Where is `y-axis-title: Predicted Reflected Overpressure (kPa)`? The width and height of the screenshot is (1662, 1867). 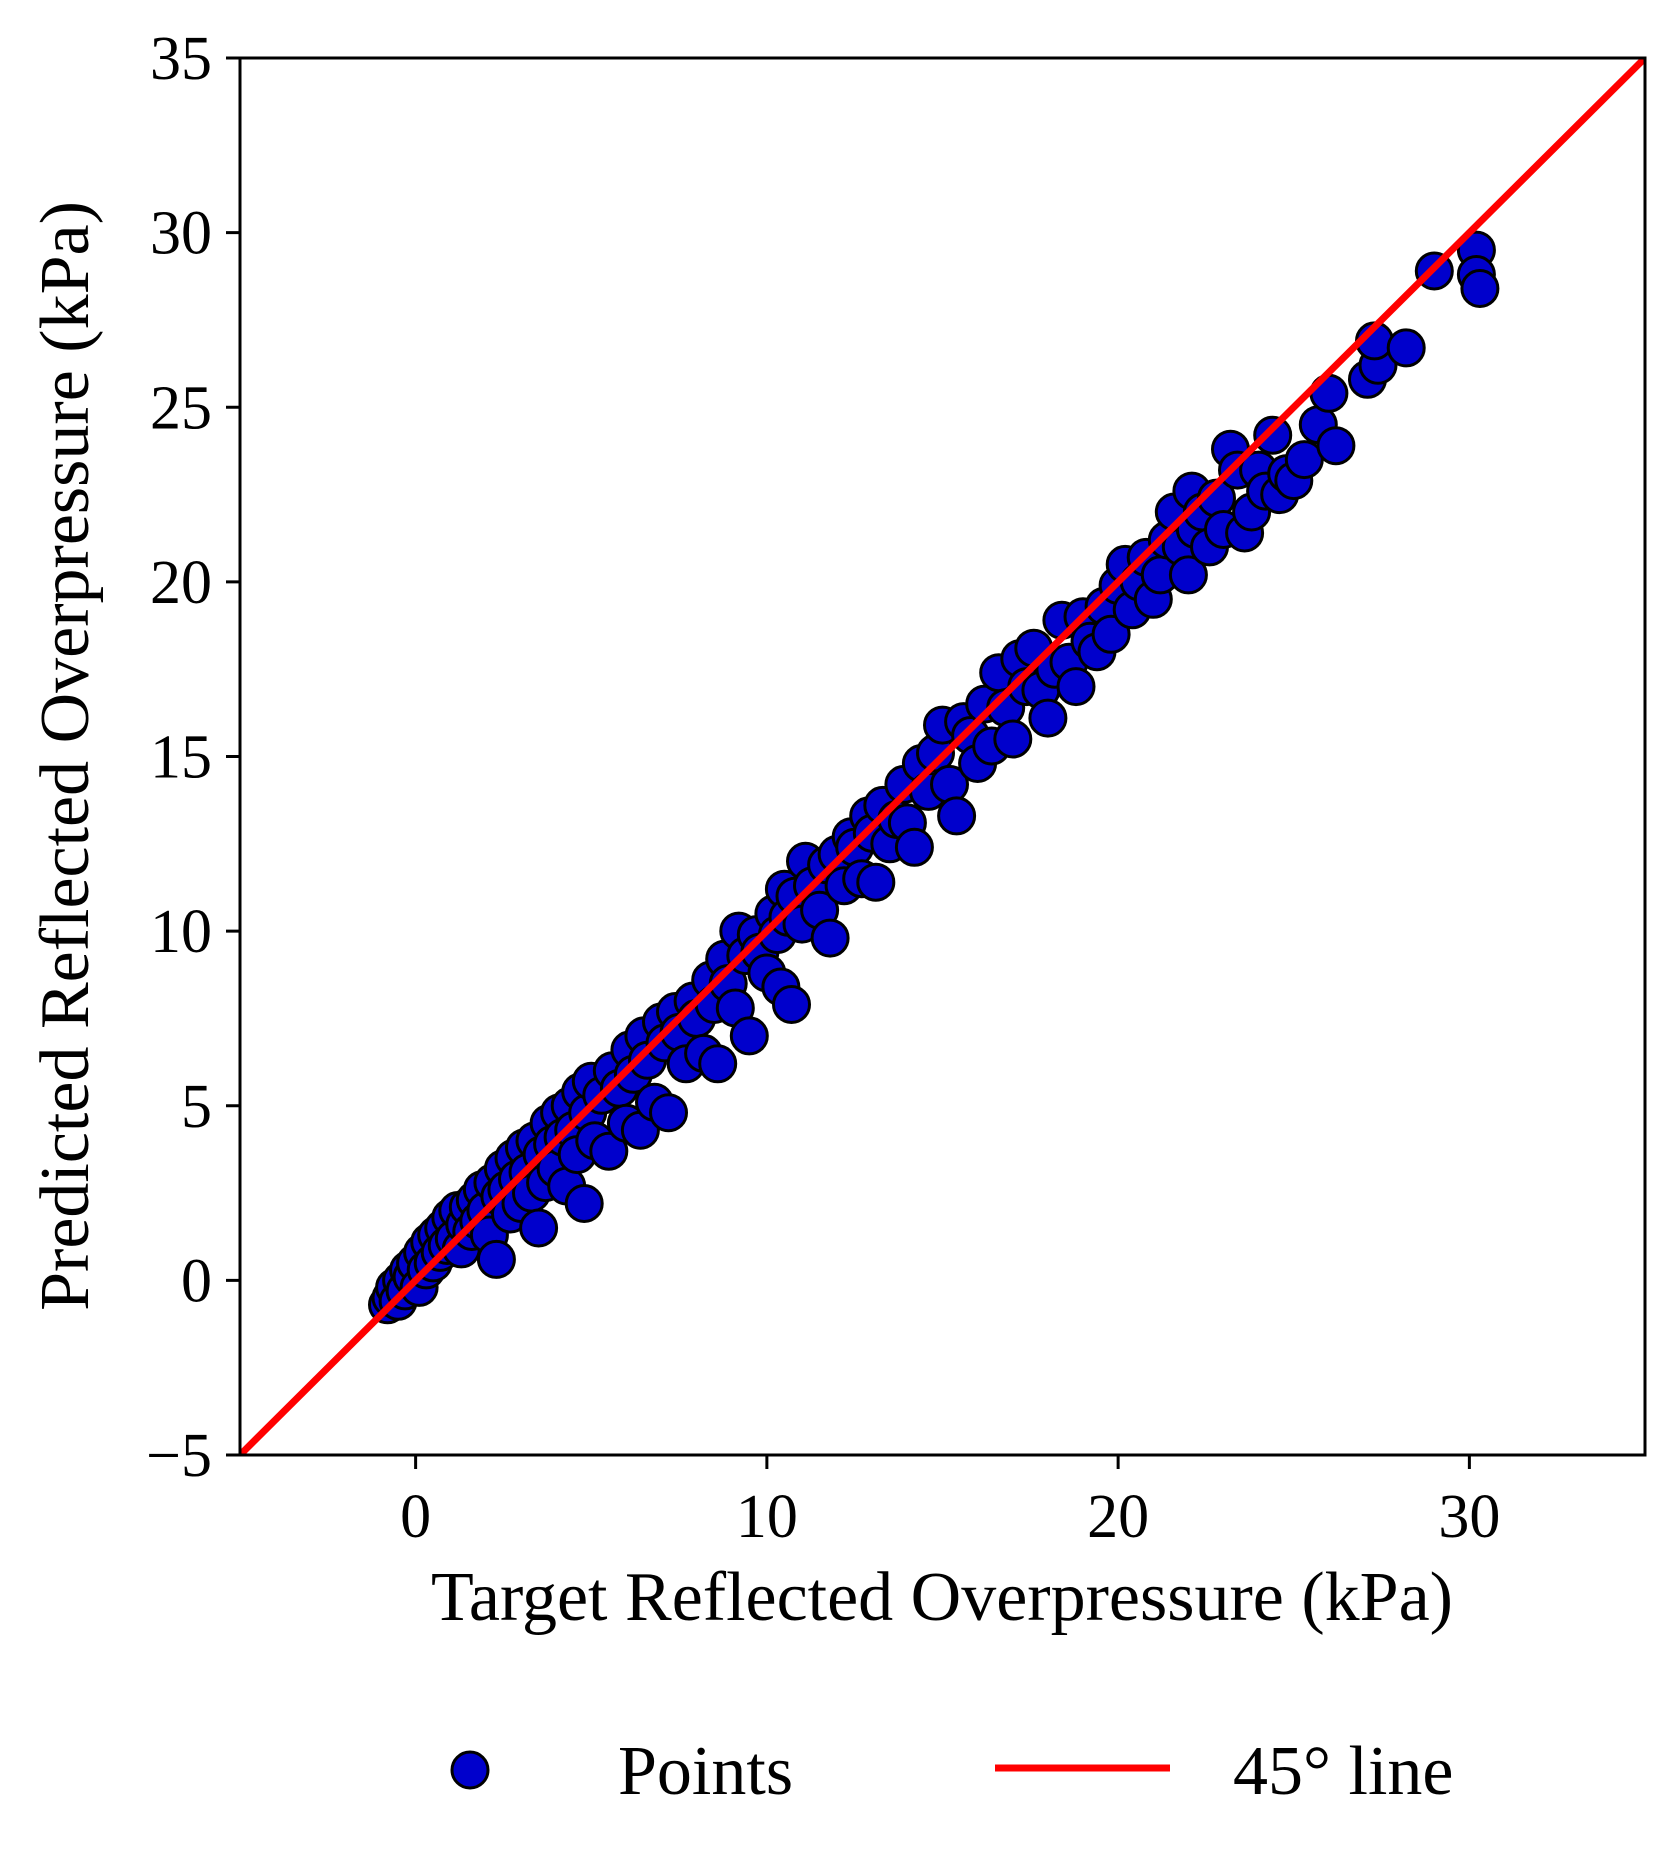 y-axis-title: Predicted Reflected Overpressure (kPa) is located at coordinates (65, 756).